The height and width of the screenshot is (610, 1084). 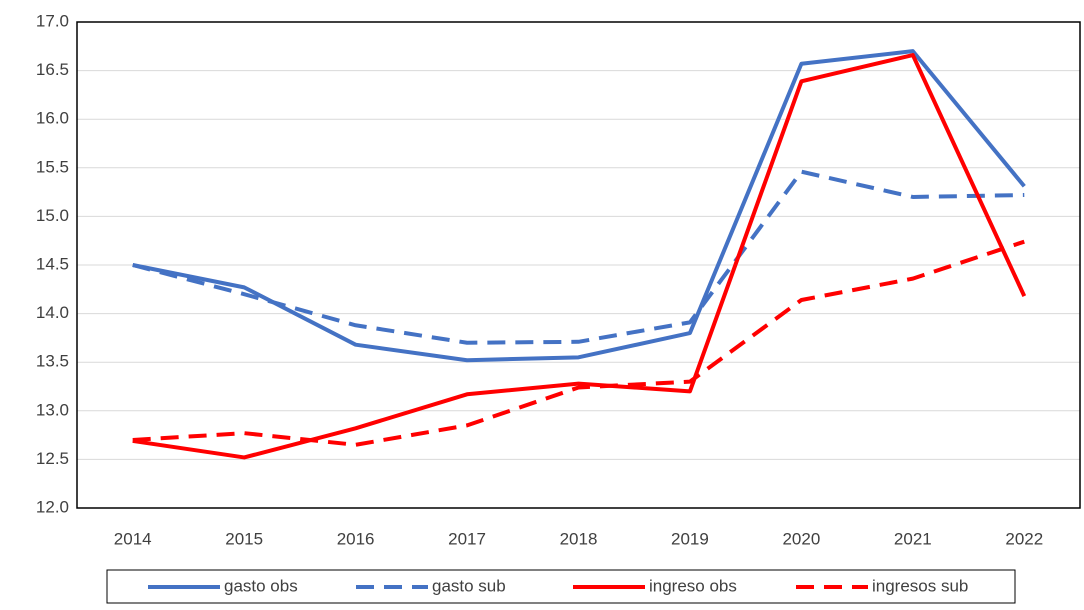 I want to click on y-tick-label: 12.0, so click(x=52, y=506).